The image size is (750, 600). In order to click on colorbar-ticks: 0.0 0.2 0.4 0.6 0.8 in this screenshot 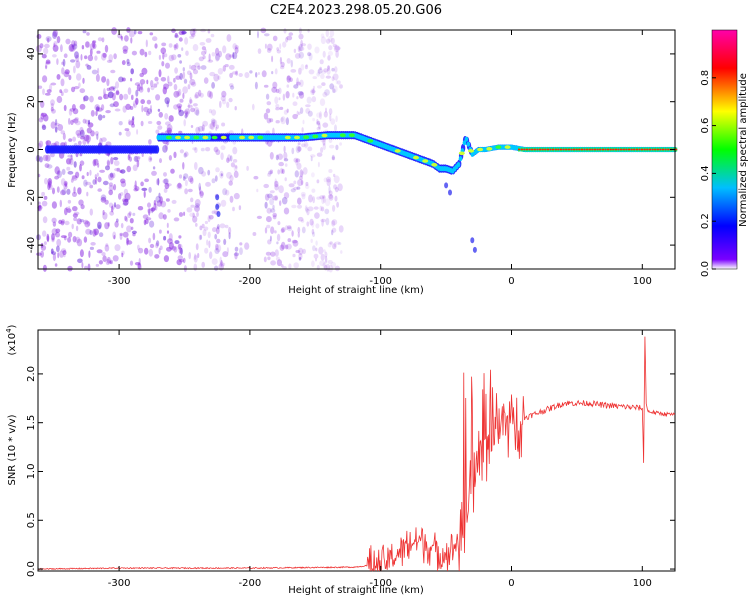, I will do `click(708, 173)`.